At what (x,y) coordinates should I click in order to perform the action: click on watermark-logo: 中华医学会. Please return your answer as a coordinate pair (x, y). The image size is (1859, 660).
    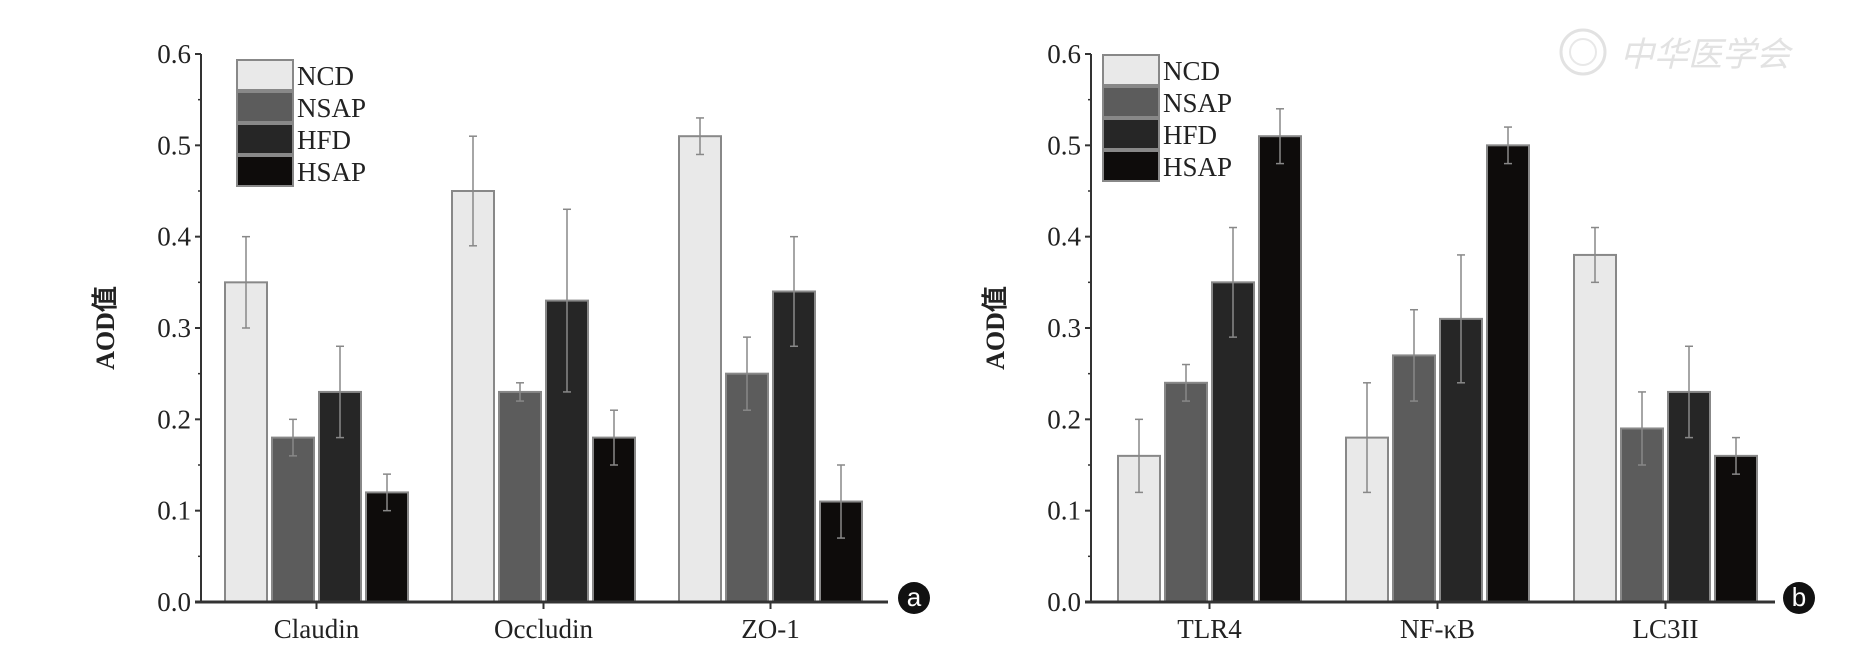
    Looking at the image, I should click on (1676, 52).